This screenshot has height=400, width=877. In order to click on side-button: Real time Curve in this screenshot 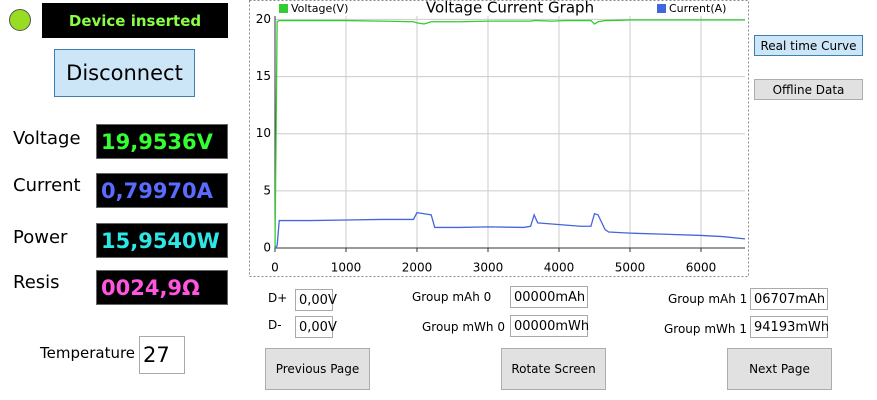, I will do `click(808, 45)`.